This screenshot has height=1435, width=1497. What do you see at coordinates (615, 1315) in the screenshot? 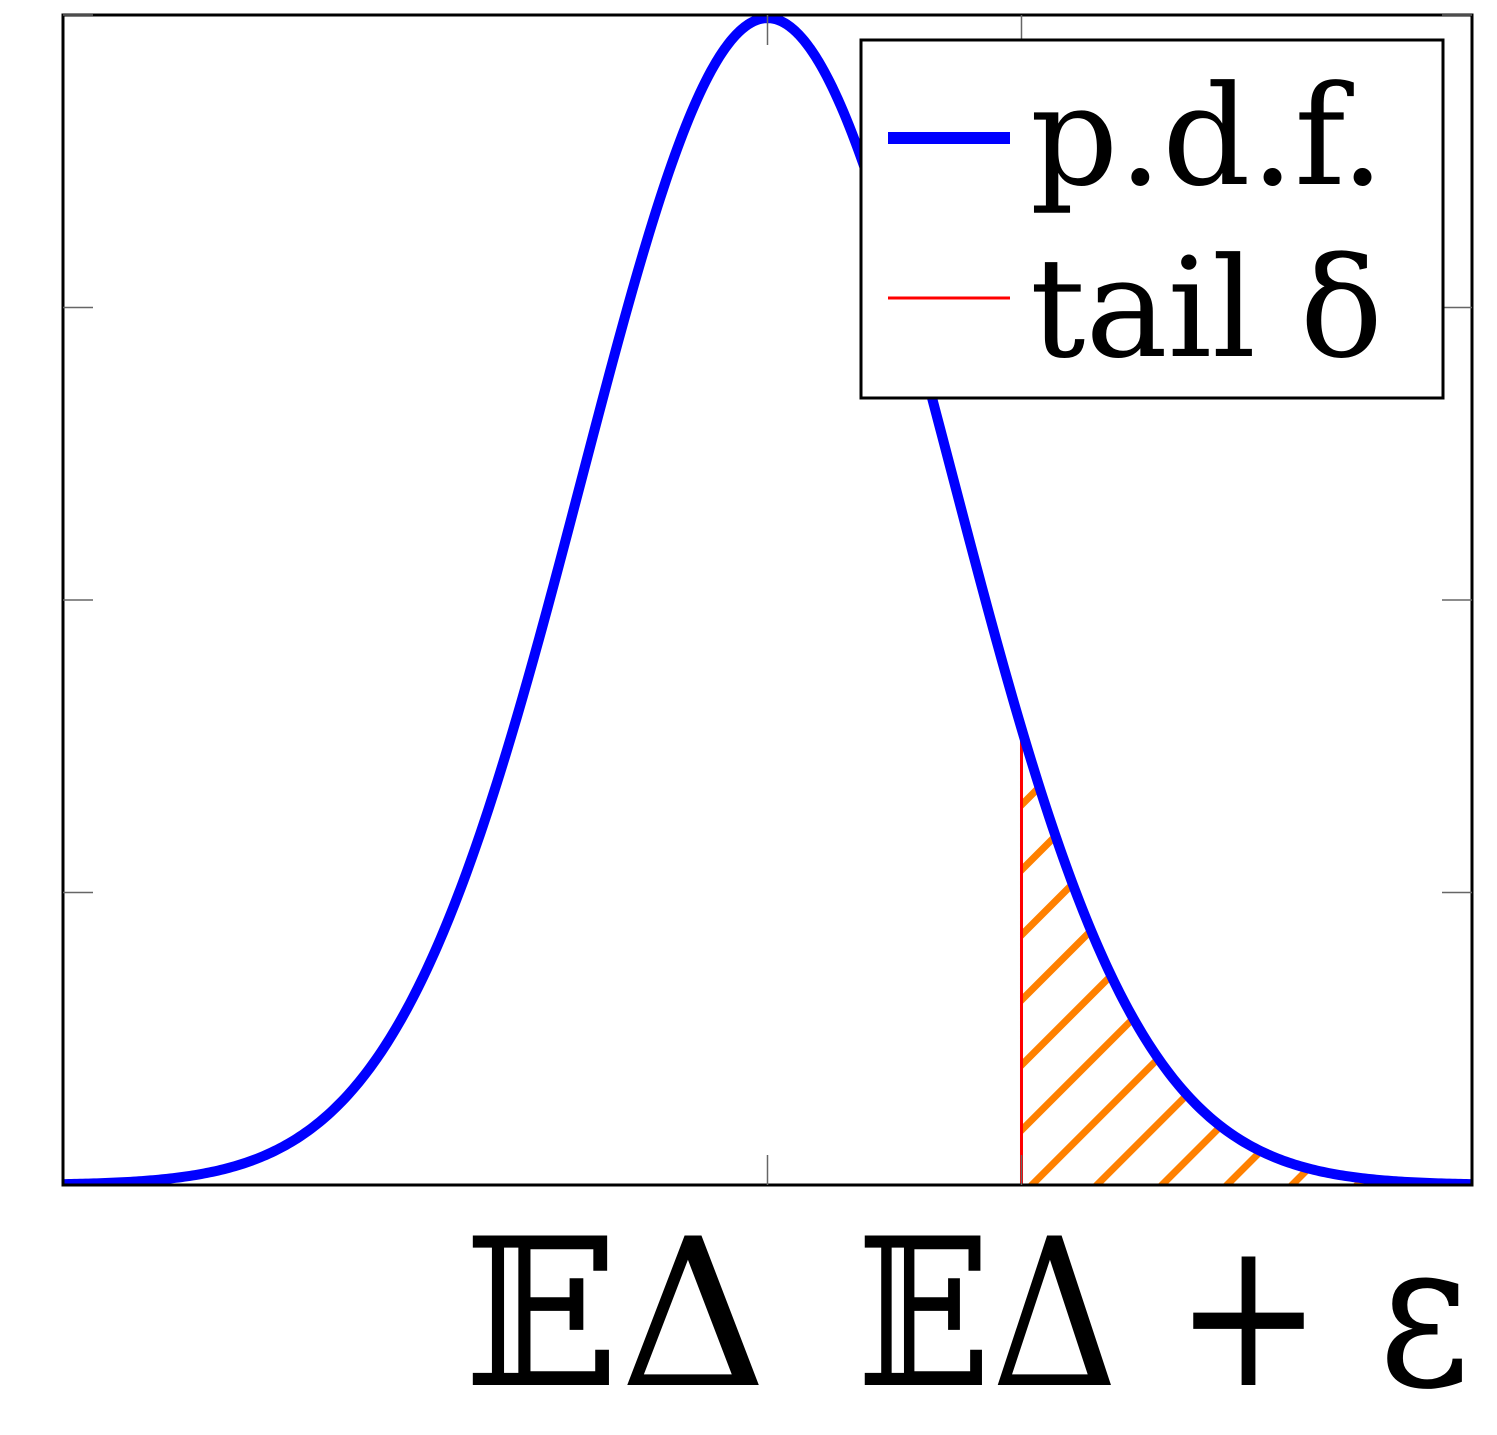
I see `x-tick-label-mean: 𝔼Δ` at bounding box center [615, 1315].